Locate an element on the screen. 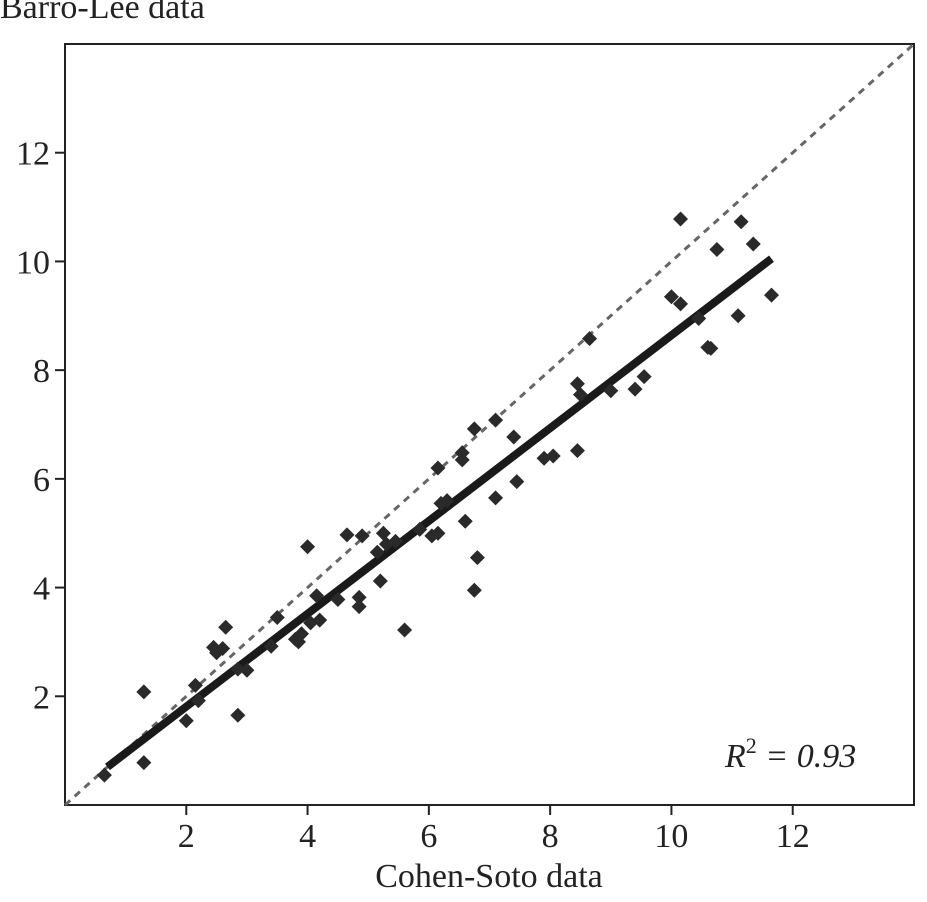 Image resolution: width=927 pixels, height=902 pixels. x-tick-label: 4 is located at coordinates (307, 836).